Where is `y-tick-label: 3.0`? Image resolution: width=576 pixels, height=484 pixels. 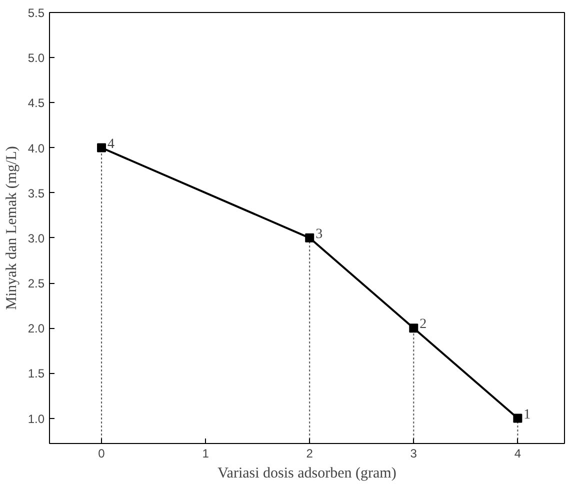
y-tick-label: 3.0 is located at coordinates (36, 238).